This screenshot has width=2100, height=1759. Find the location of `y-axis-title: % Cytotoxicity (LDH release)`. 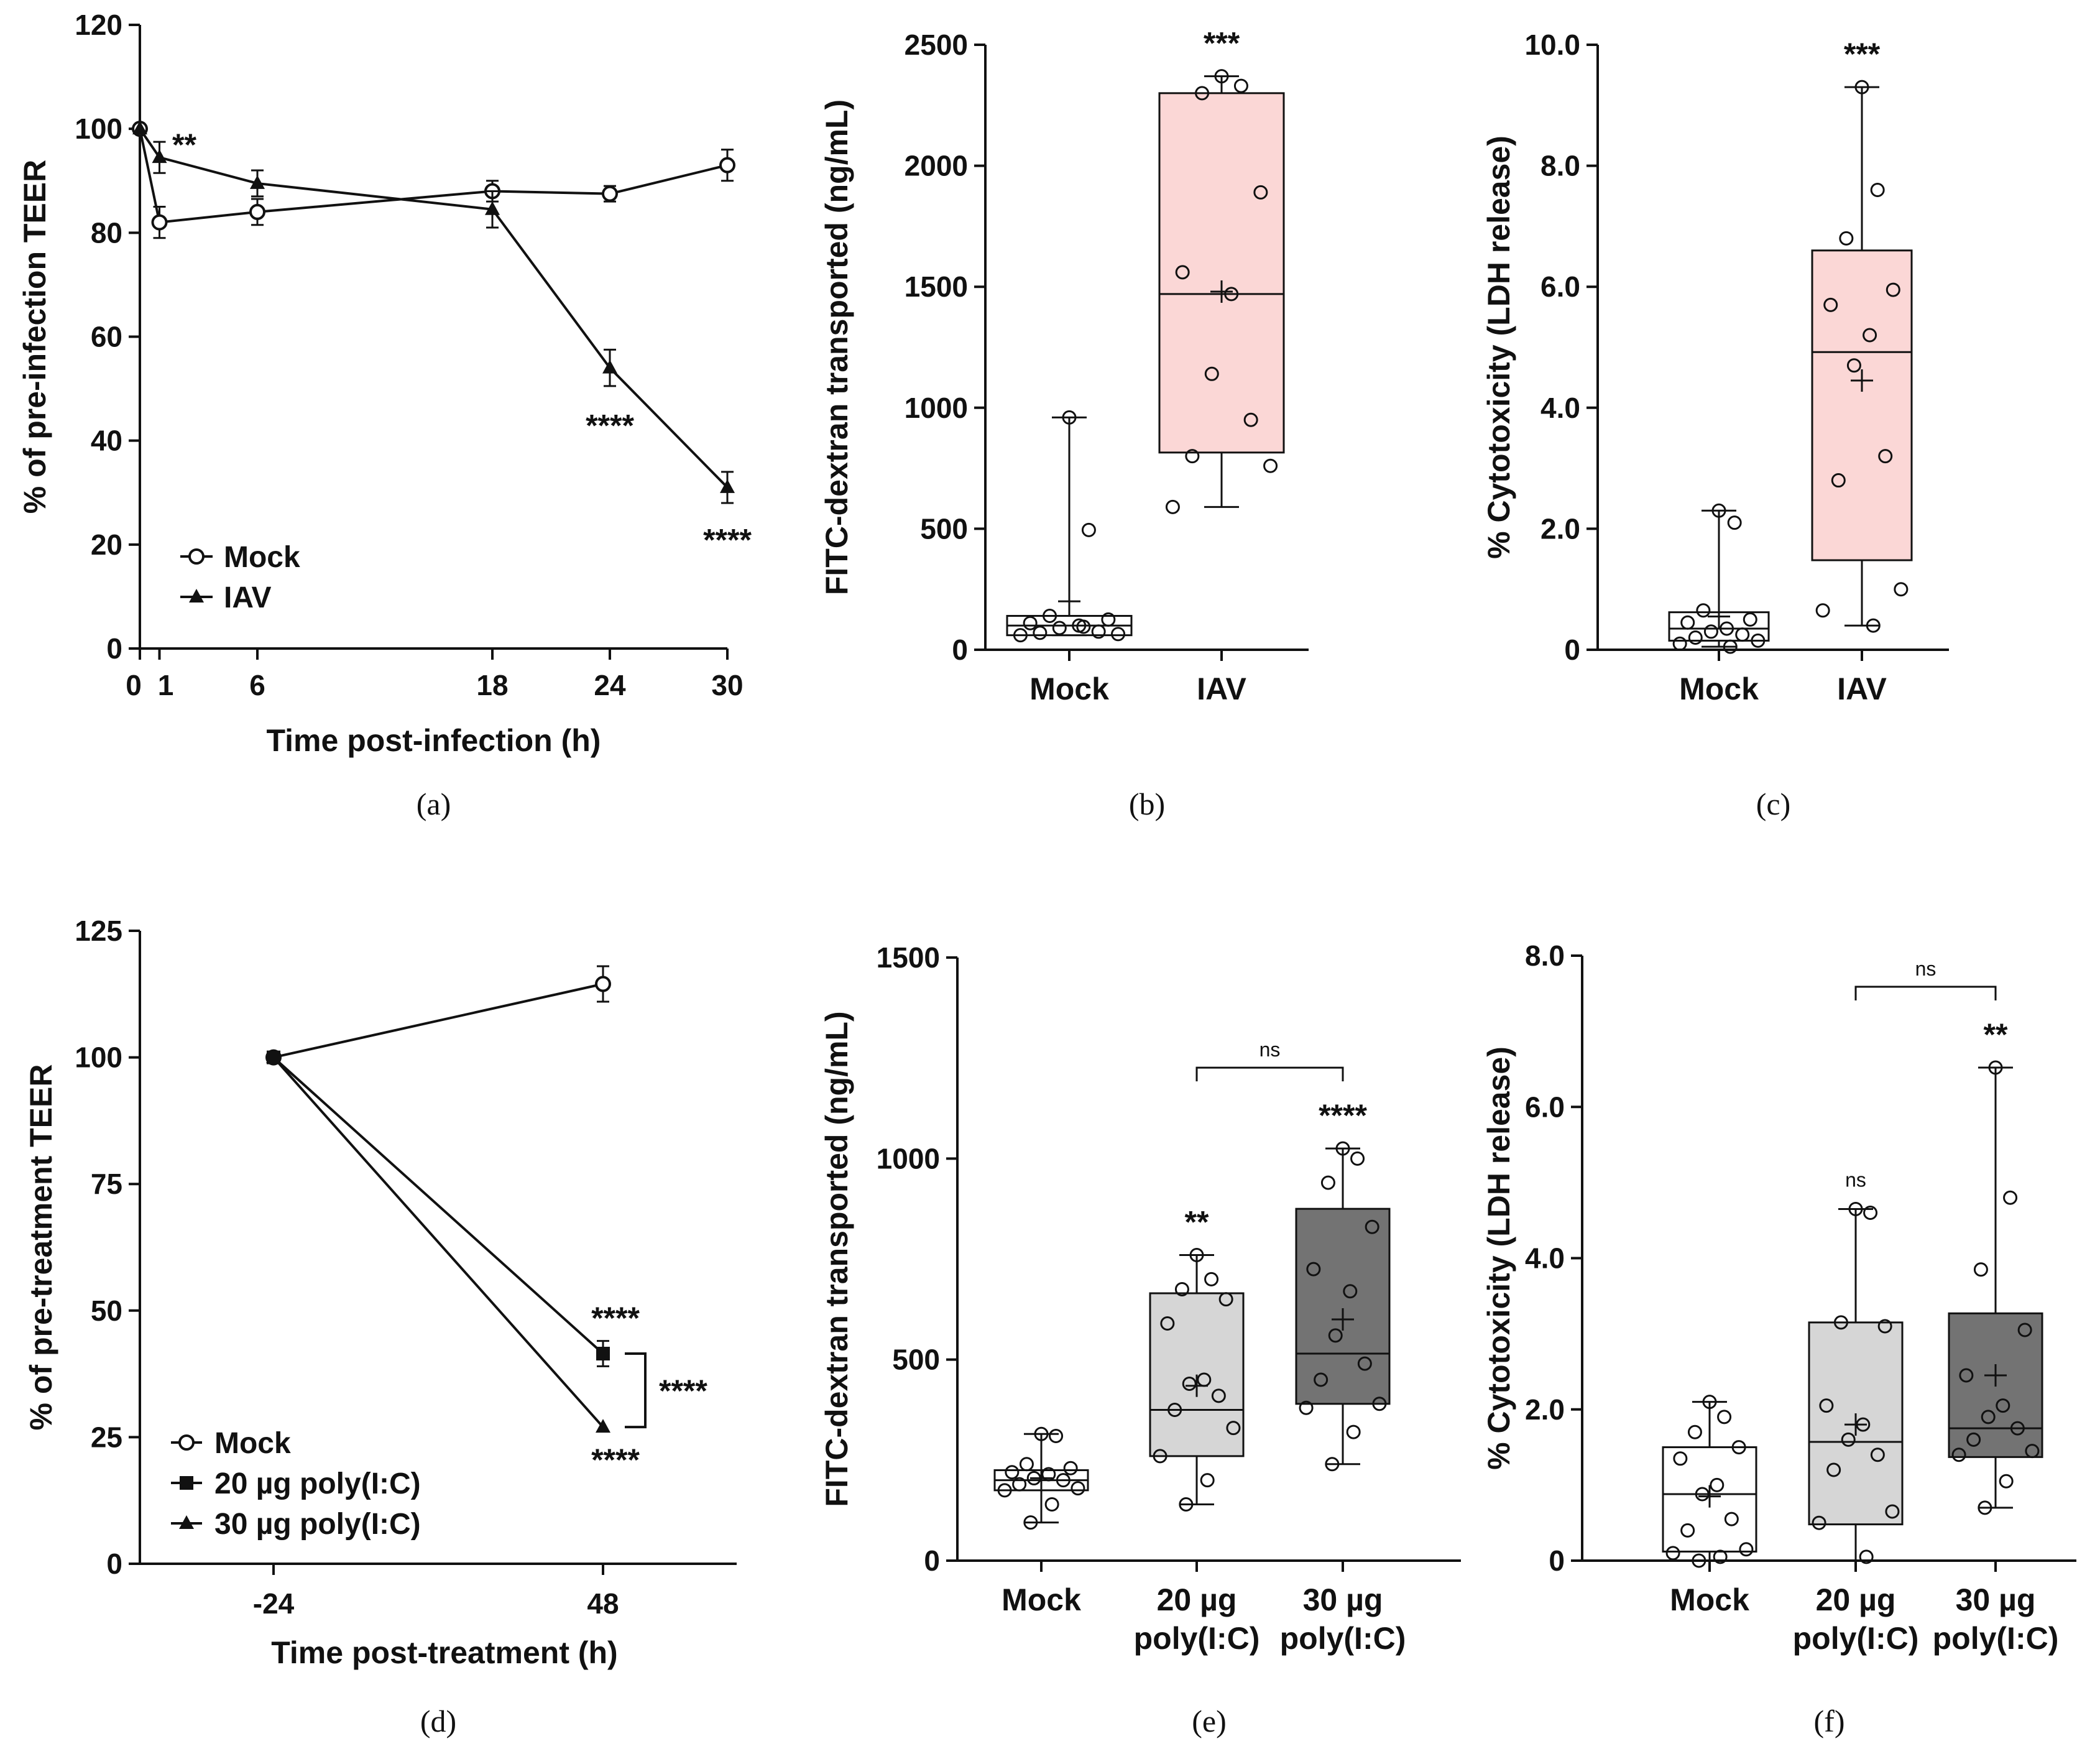

y-axis-title: % Cytotoxicity (LDH release) is located at coordinates (1498, 1258).